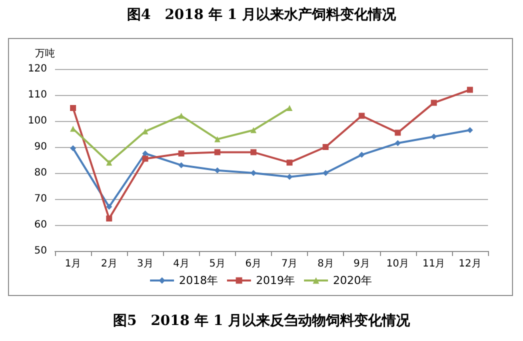  I want to click on y-tick-label: 60, so click(40, 225).